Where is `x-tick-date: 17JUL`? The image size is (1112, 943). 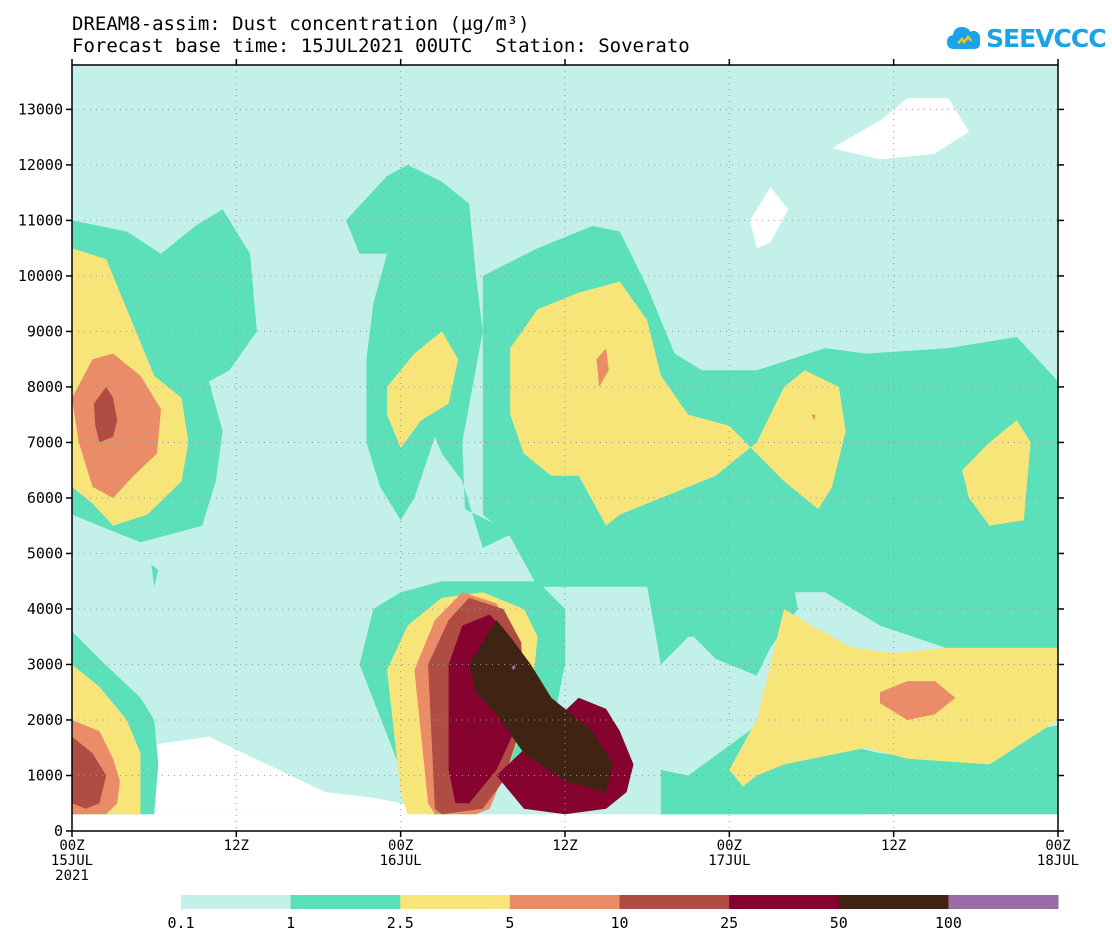
x-tick-date: 17JUL is located at coordinates (729, 861).